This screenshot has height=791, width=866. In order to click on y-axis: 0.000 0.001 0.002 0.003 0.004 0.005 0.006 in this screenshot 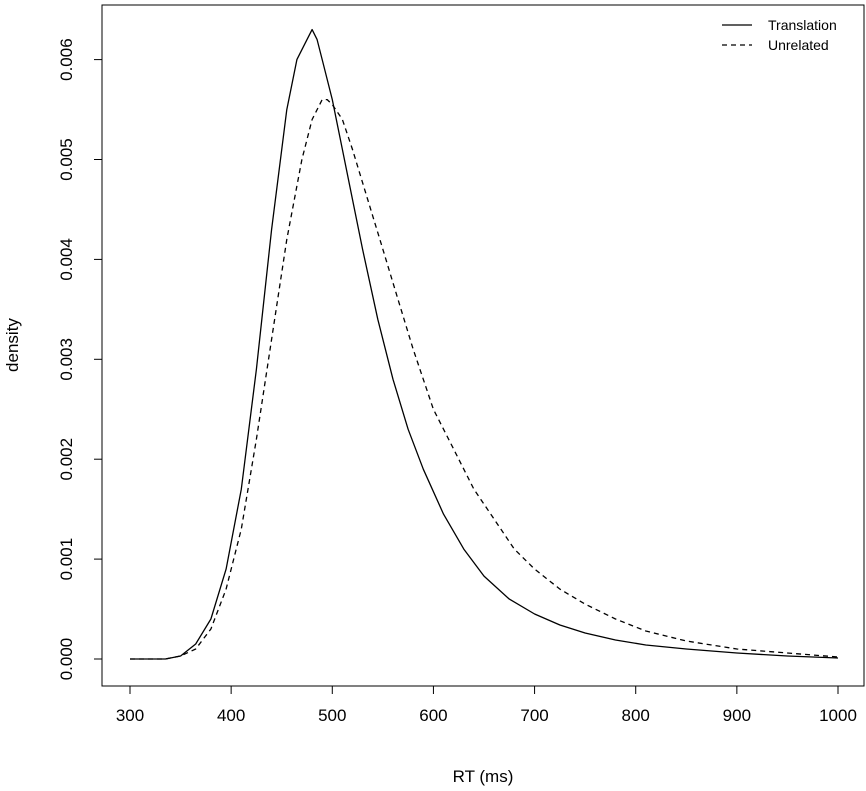, I will do `click(80, 359)`.